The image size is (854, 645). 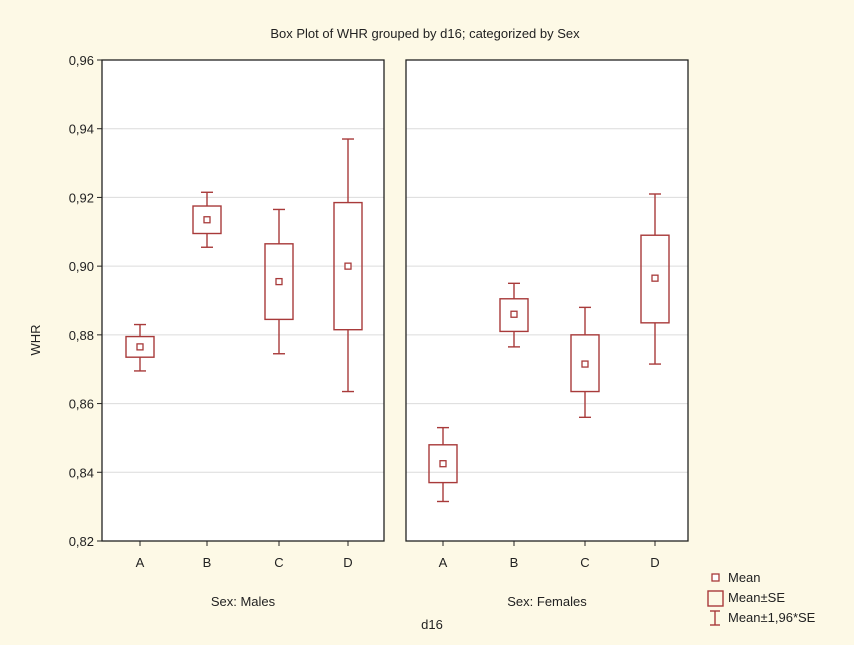 What do you see at coordinates (547, 601) in the screenshot?
I see `panel-label: Sex: Females` at bounding box center [547, 601].